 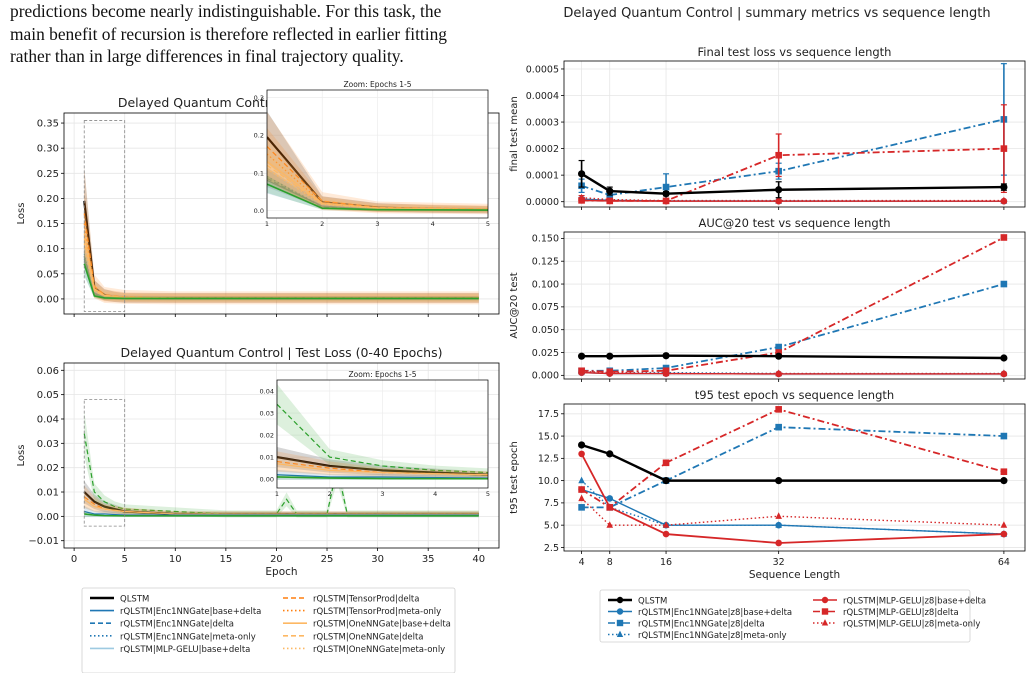 I want to click on x-tick-label: 64, so click(x=1004, y=562).